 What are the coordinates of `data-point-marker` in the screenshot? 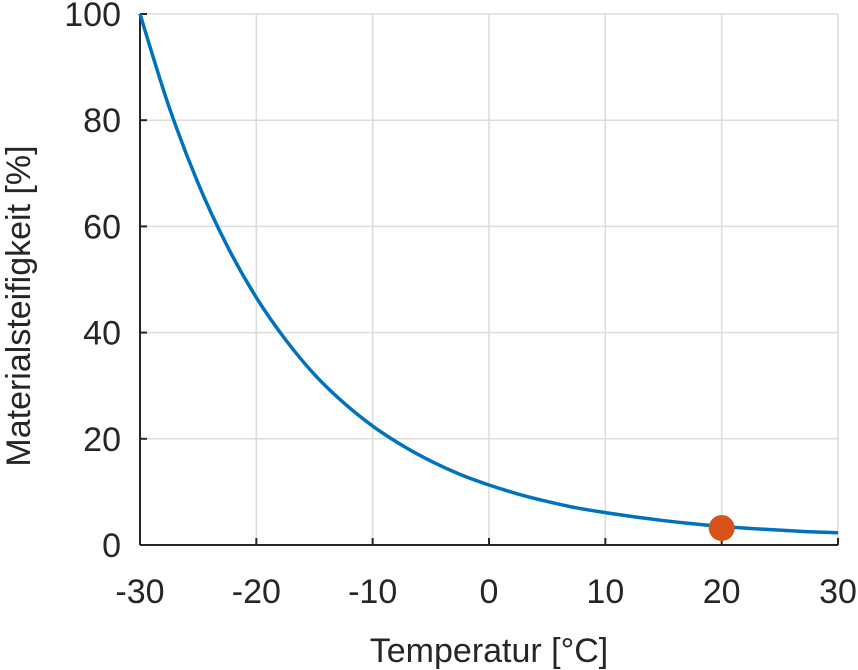 It's located at (721, 528).